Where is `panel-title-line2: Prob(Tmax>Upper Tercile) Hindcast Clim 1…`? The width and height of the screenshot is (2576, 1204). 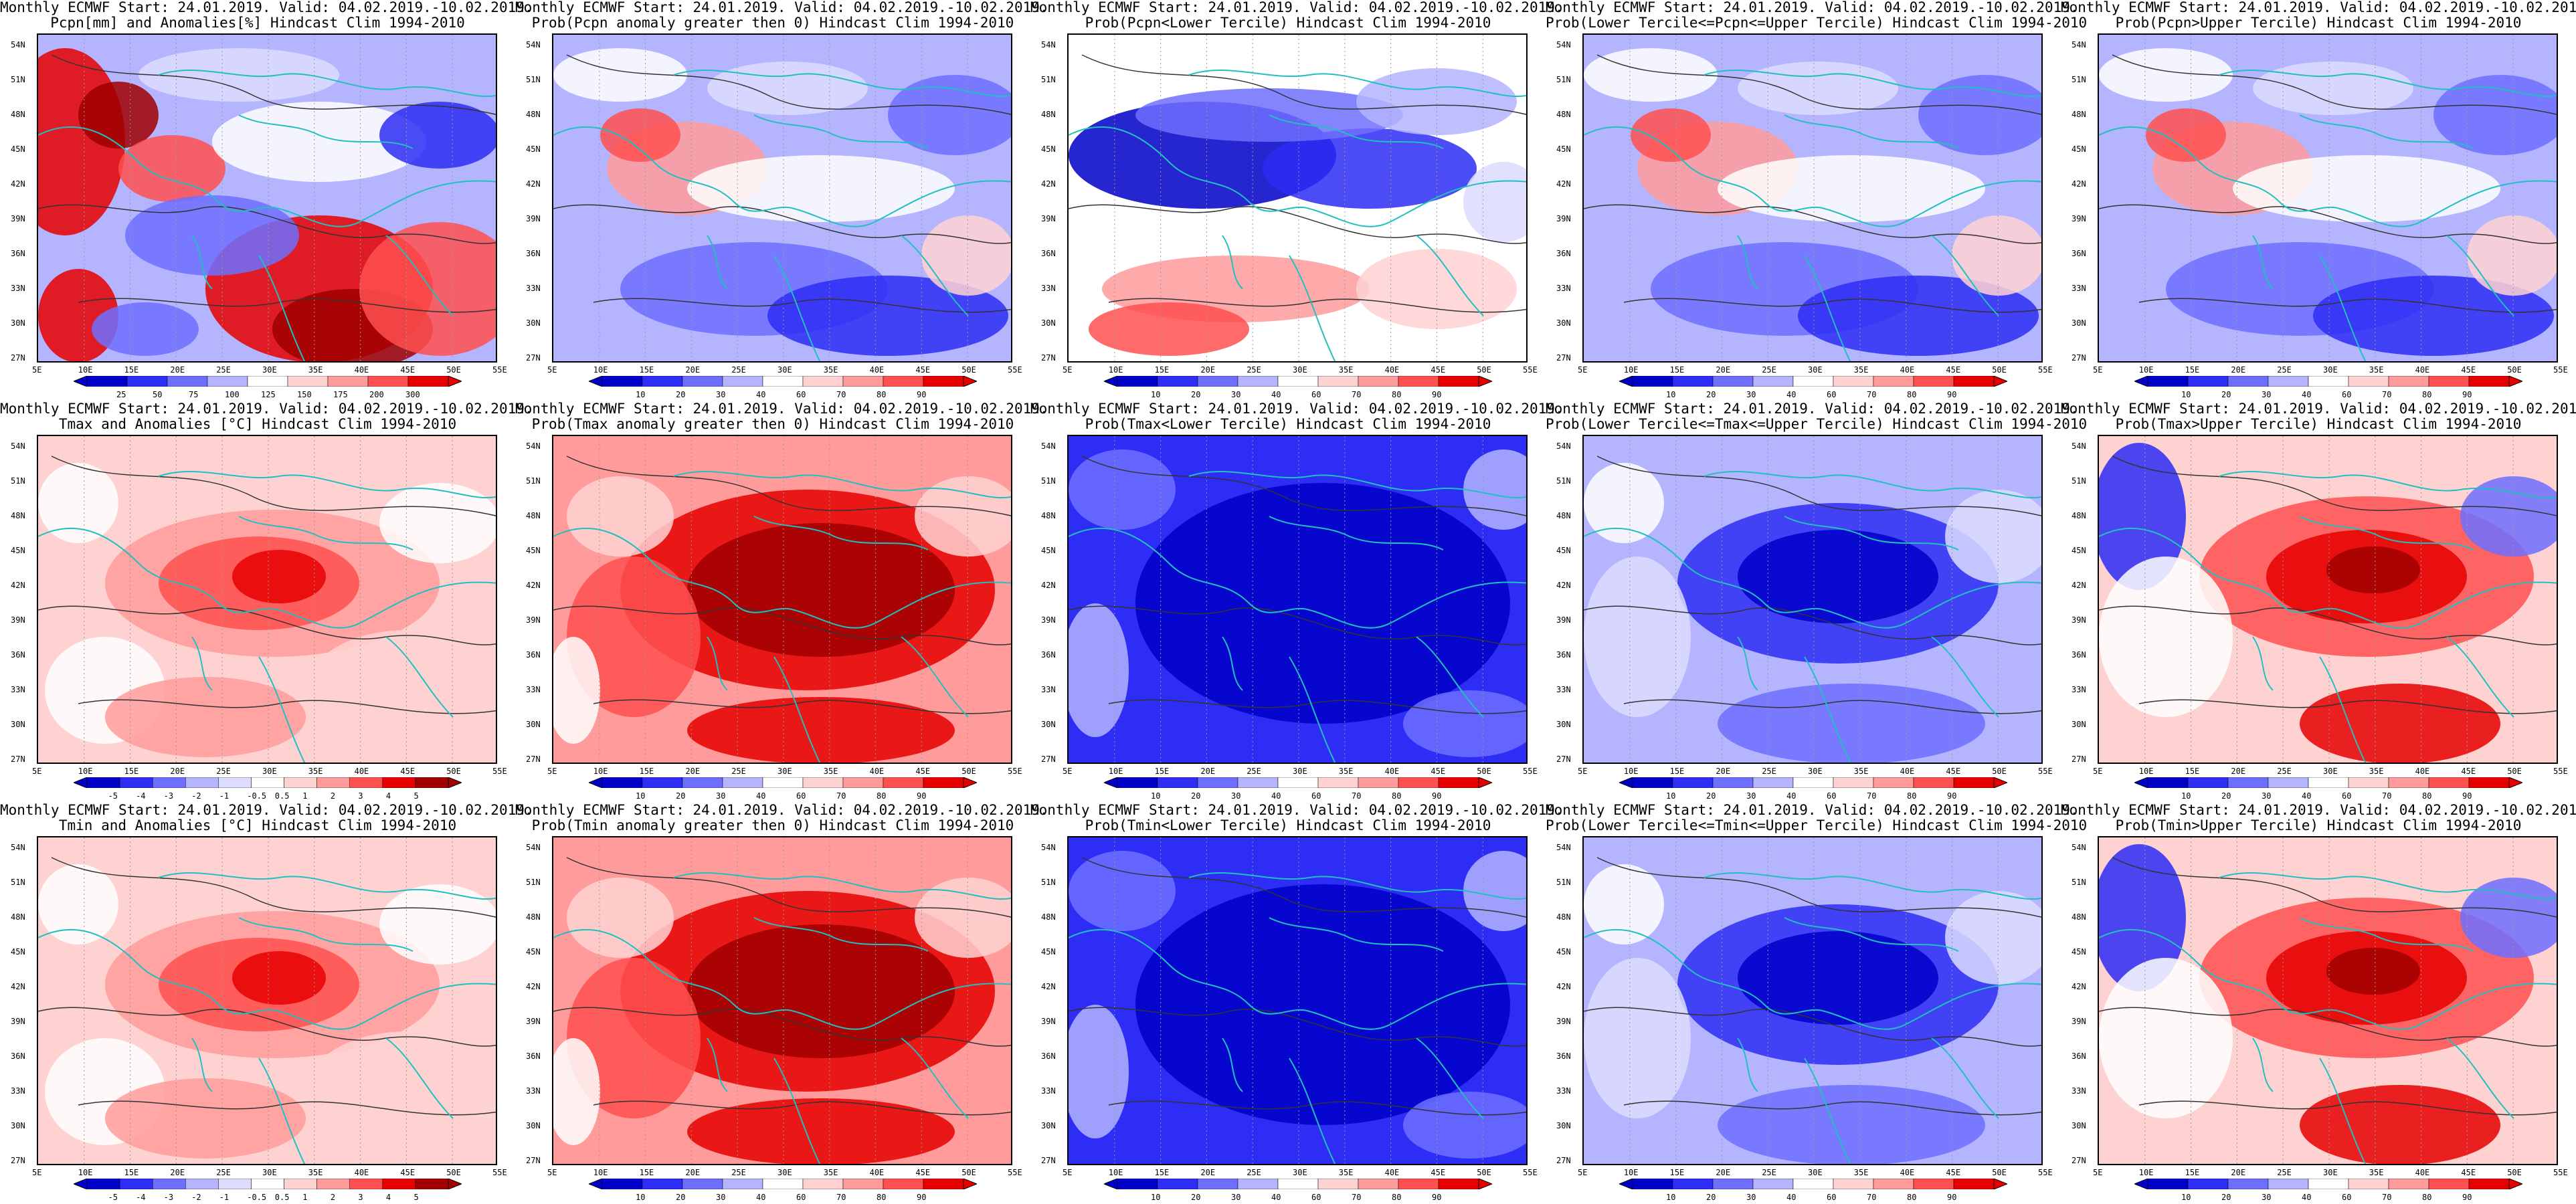 panel-title-line2: Prob(Tmax>Upper Tercile) Hindcast Clim 1… is located at coordinates (2318, 424).